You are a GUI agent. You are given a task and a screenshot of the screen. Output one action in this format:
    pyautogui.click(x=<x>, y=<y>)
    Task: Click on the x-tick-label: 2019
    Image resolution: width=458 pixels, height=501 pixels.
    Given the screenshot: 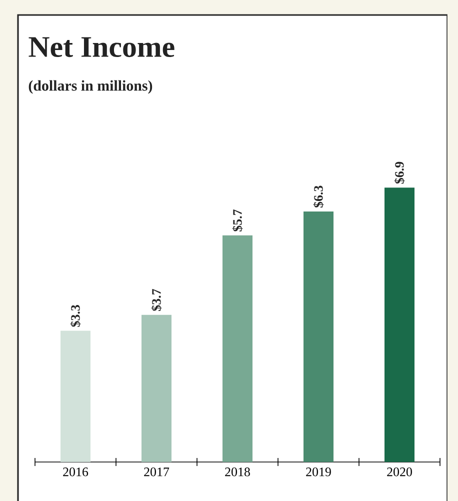 What is the action you would take?
    pyautogui.click(x=318, y=472)
    